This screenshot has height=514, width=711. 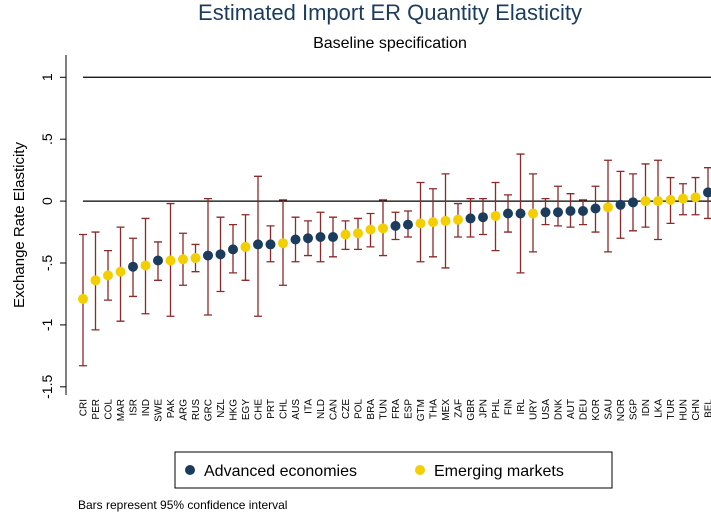 I want to click on x-tick-label: CHN, so click(x=696, y=410).